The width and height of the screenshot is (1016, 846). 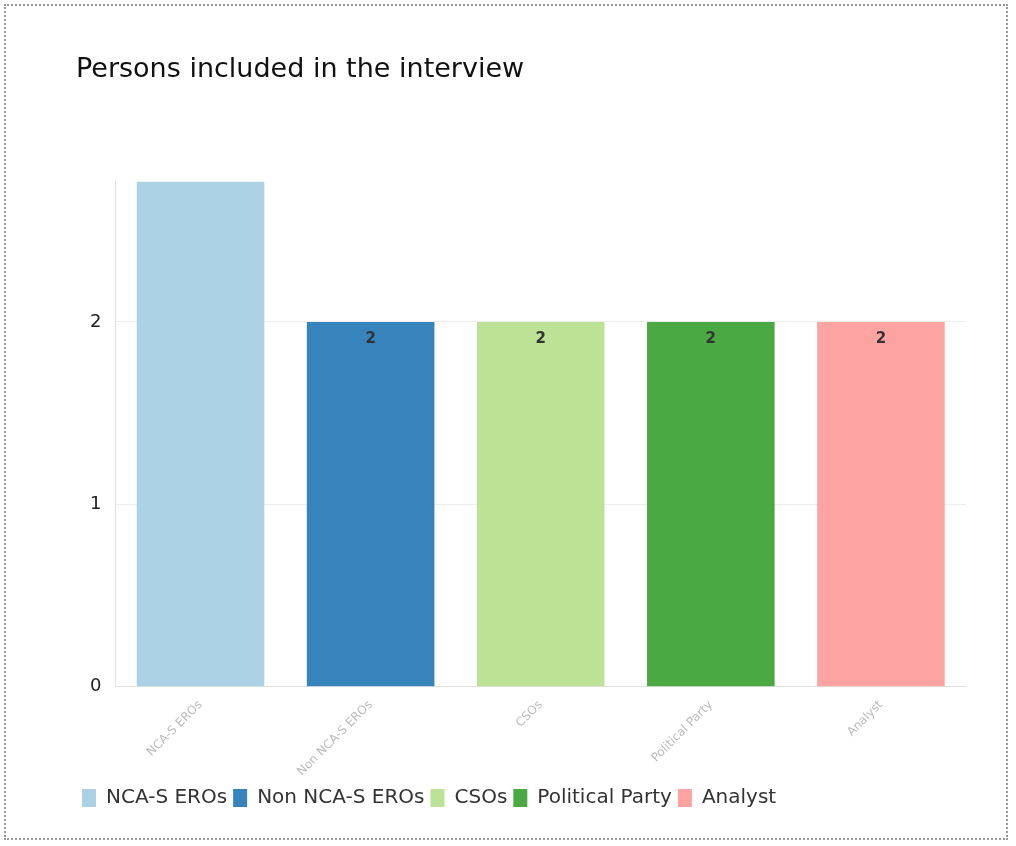 What do you see at coordinates (96, 320) in the screenshot?
I see `y-tick-label: 2` at bounding box center [96, 320].